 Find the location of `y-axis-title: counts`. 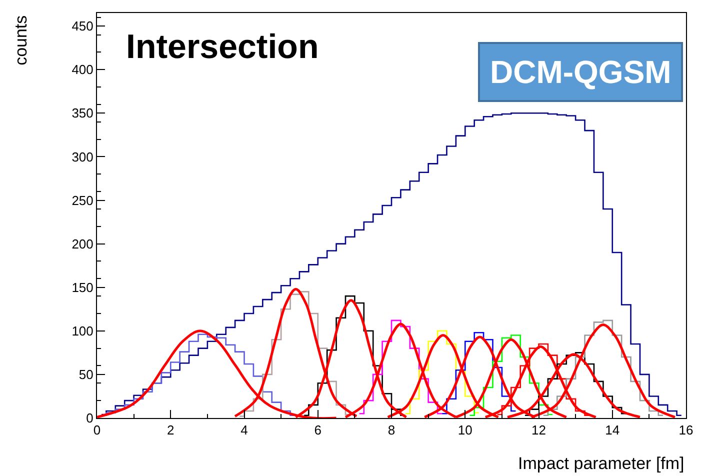

y-axis-title: counts is located at coordinates (20, 40).